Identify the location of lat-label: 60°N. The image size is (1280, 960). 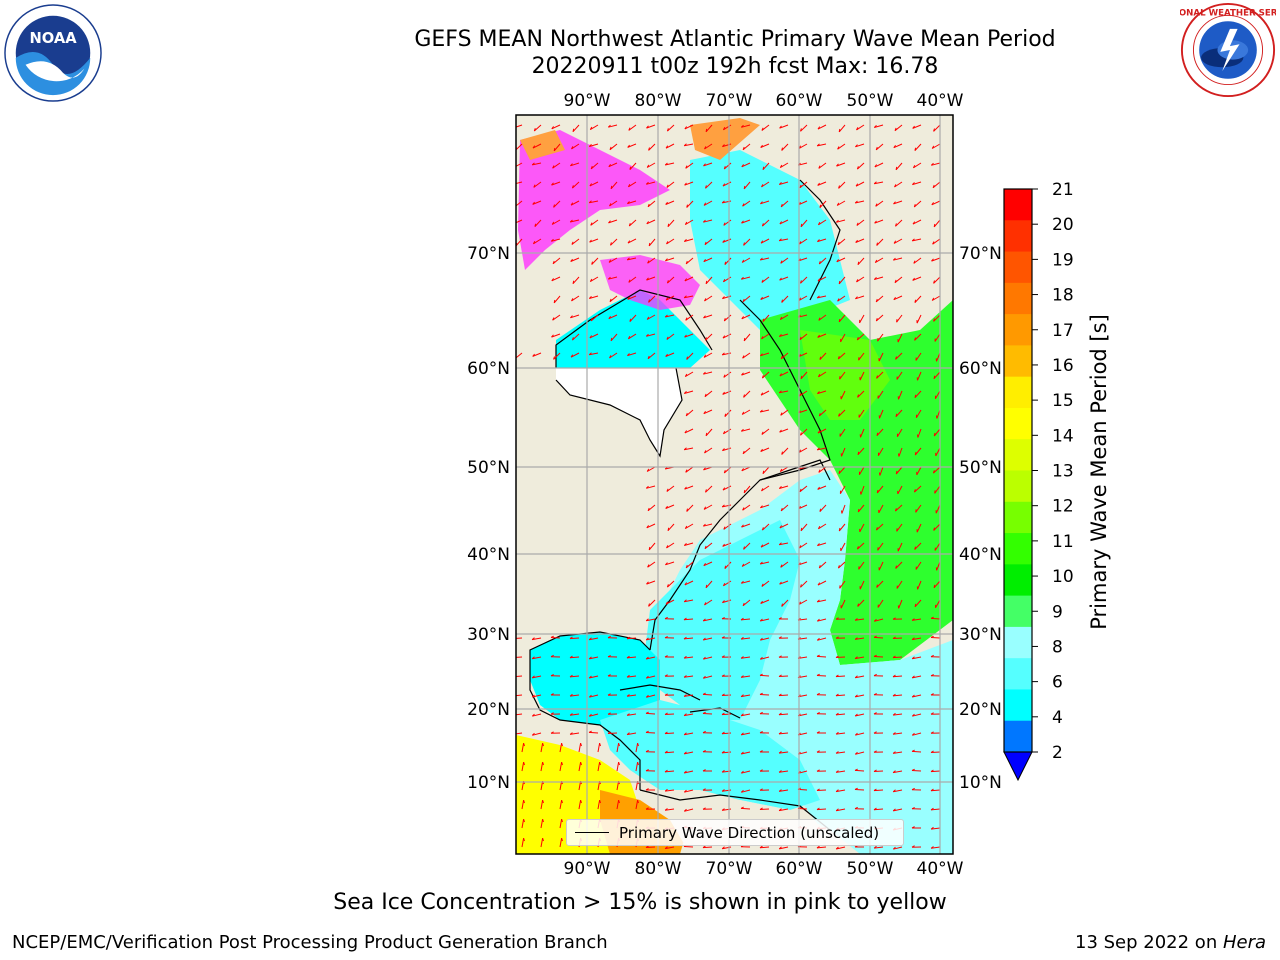
(488, 369).